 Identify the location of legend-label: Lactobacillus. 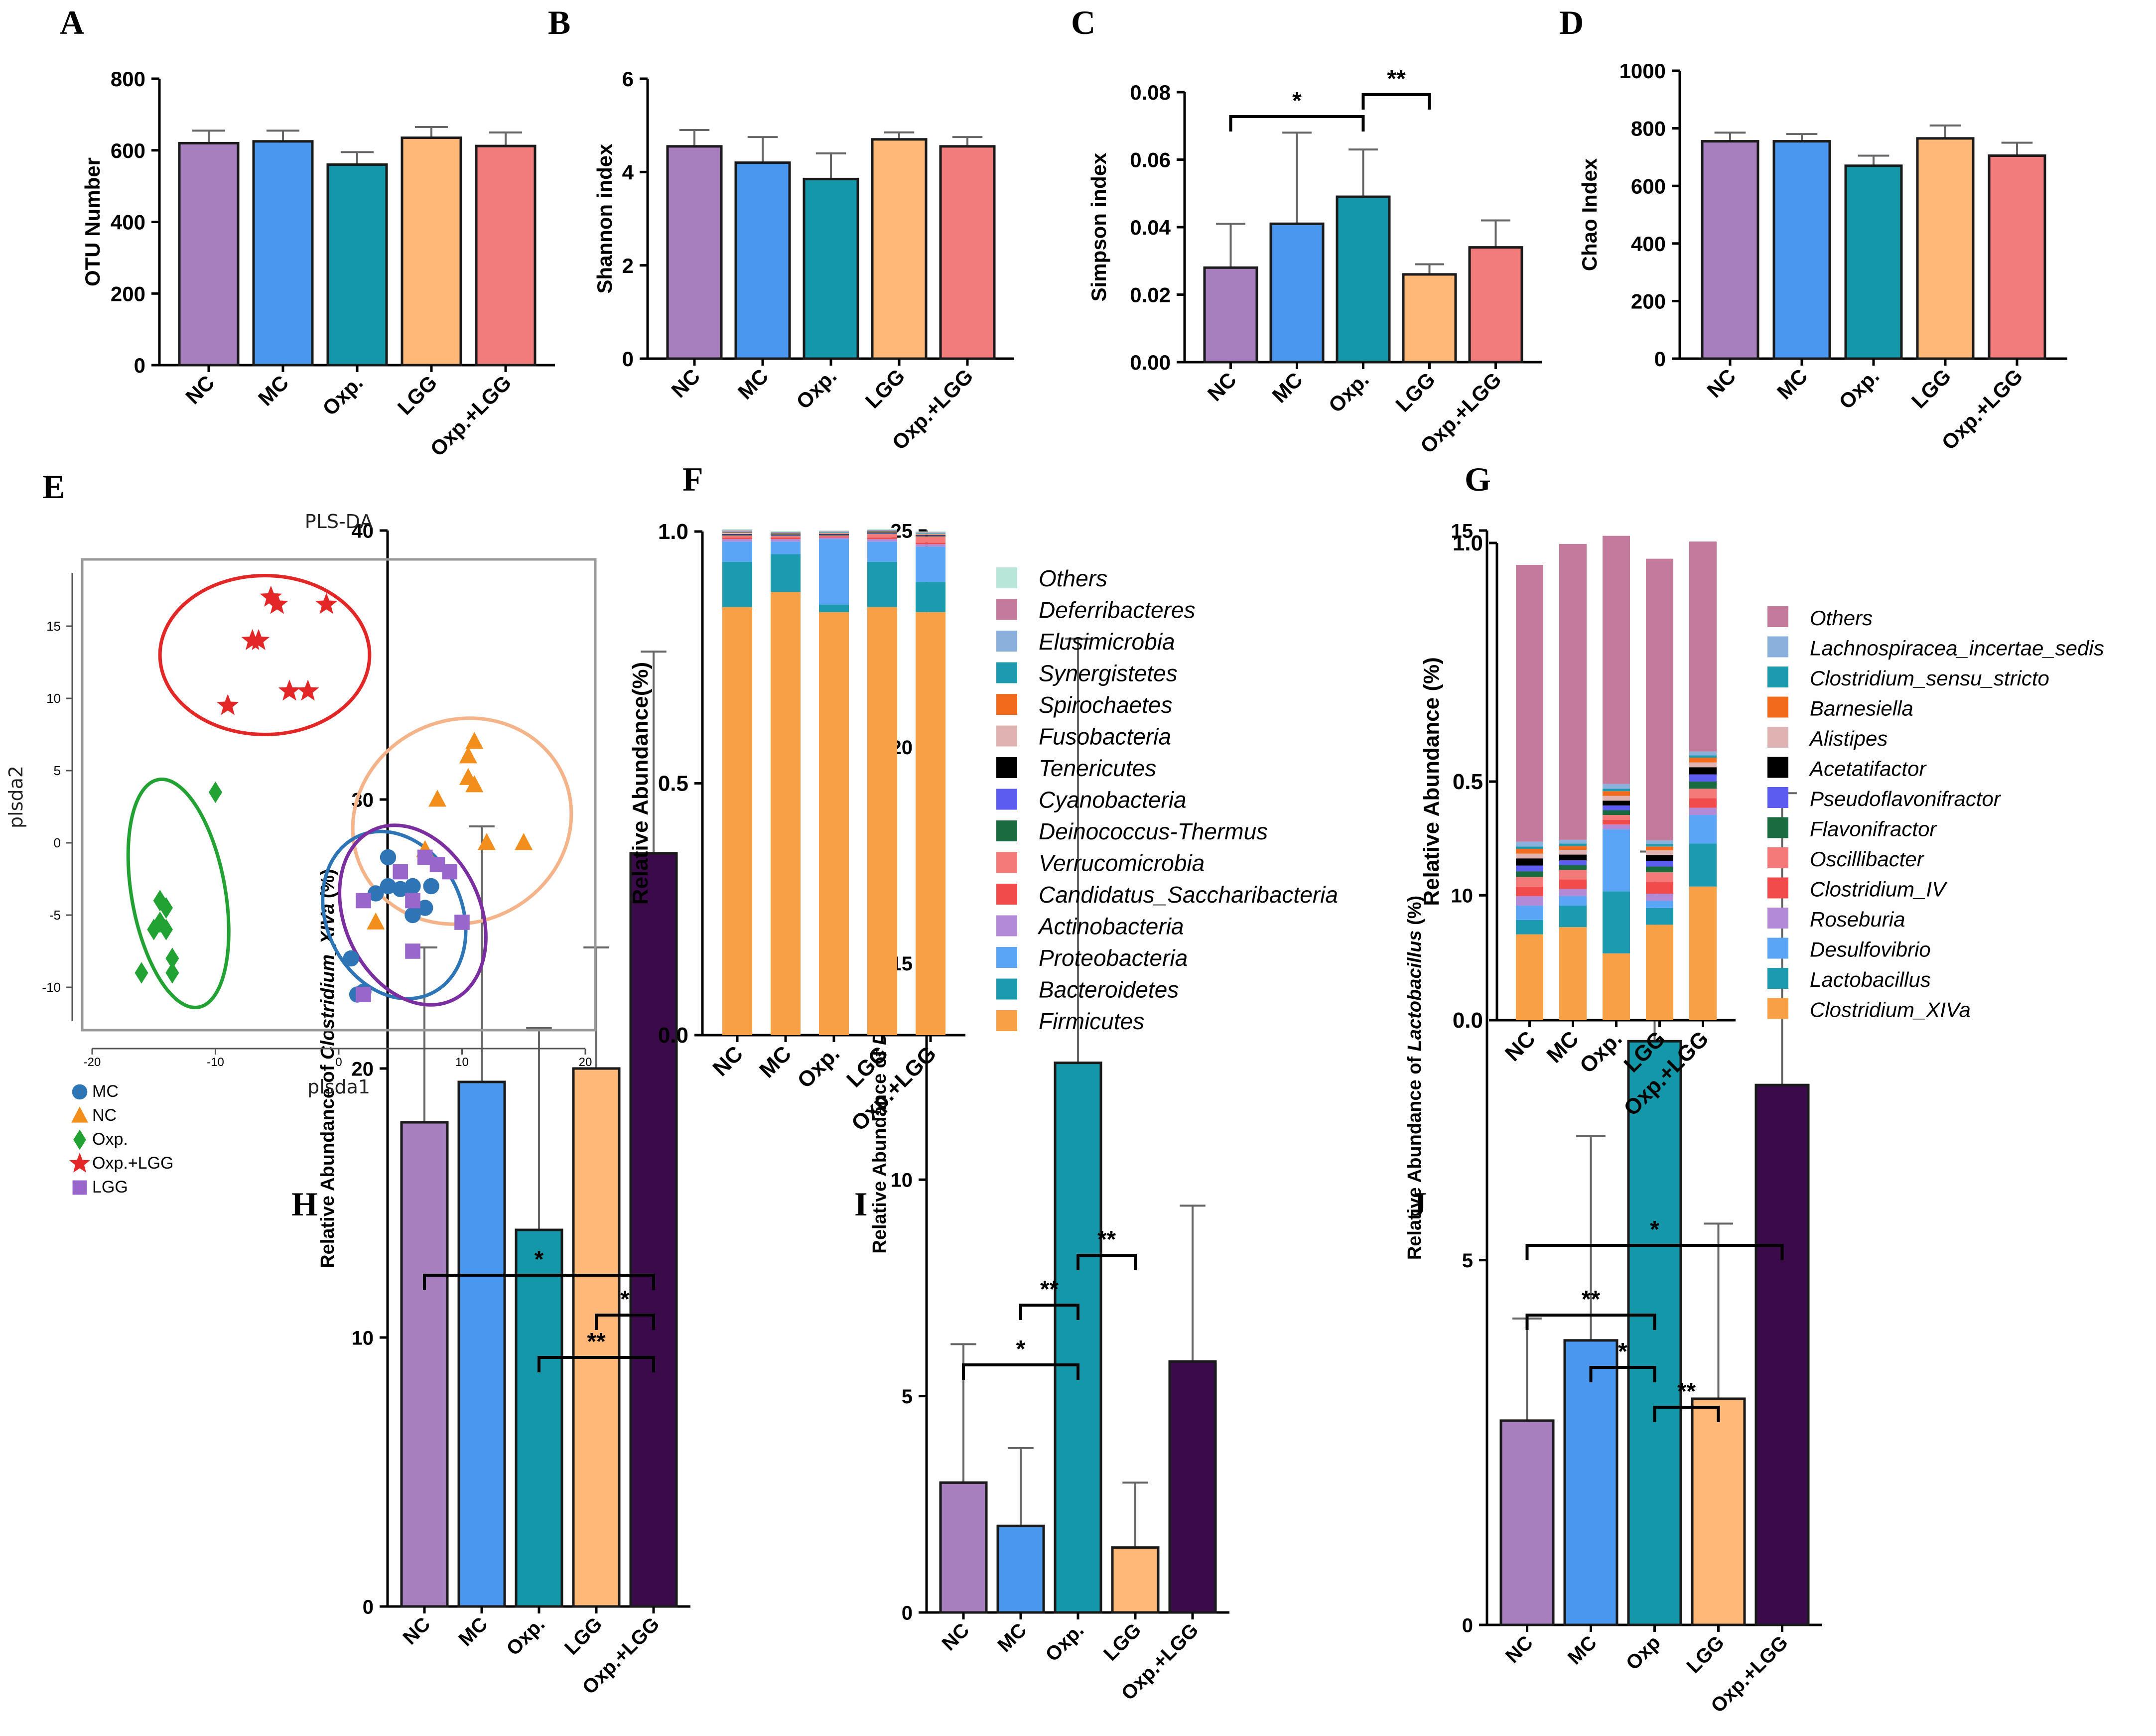
(1870, 979).